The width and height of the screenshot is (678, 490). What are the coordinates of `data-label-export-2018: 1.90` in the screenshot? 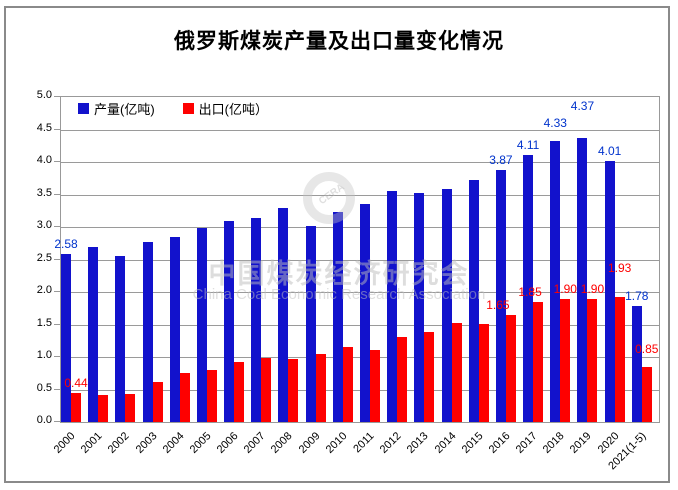 It's located at (565, 288).